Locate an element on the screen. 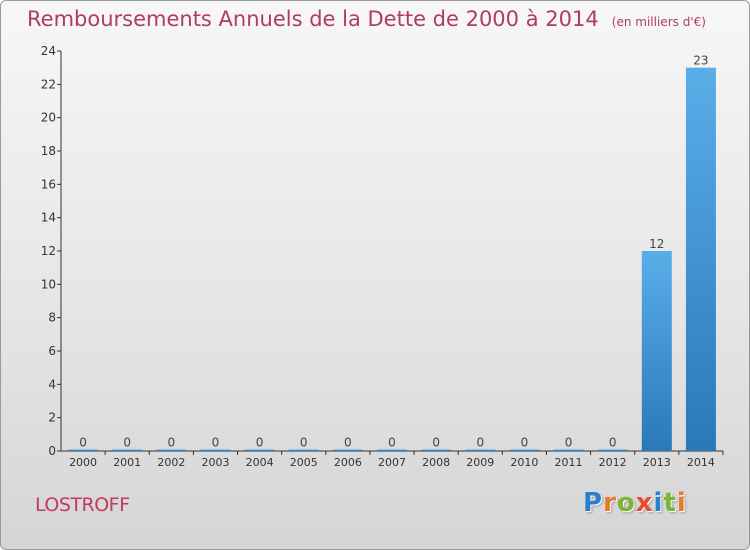  logo-letter: r is located at coordinates (610, 503).